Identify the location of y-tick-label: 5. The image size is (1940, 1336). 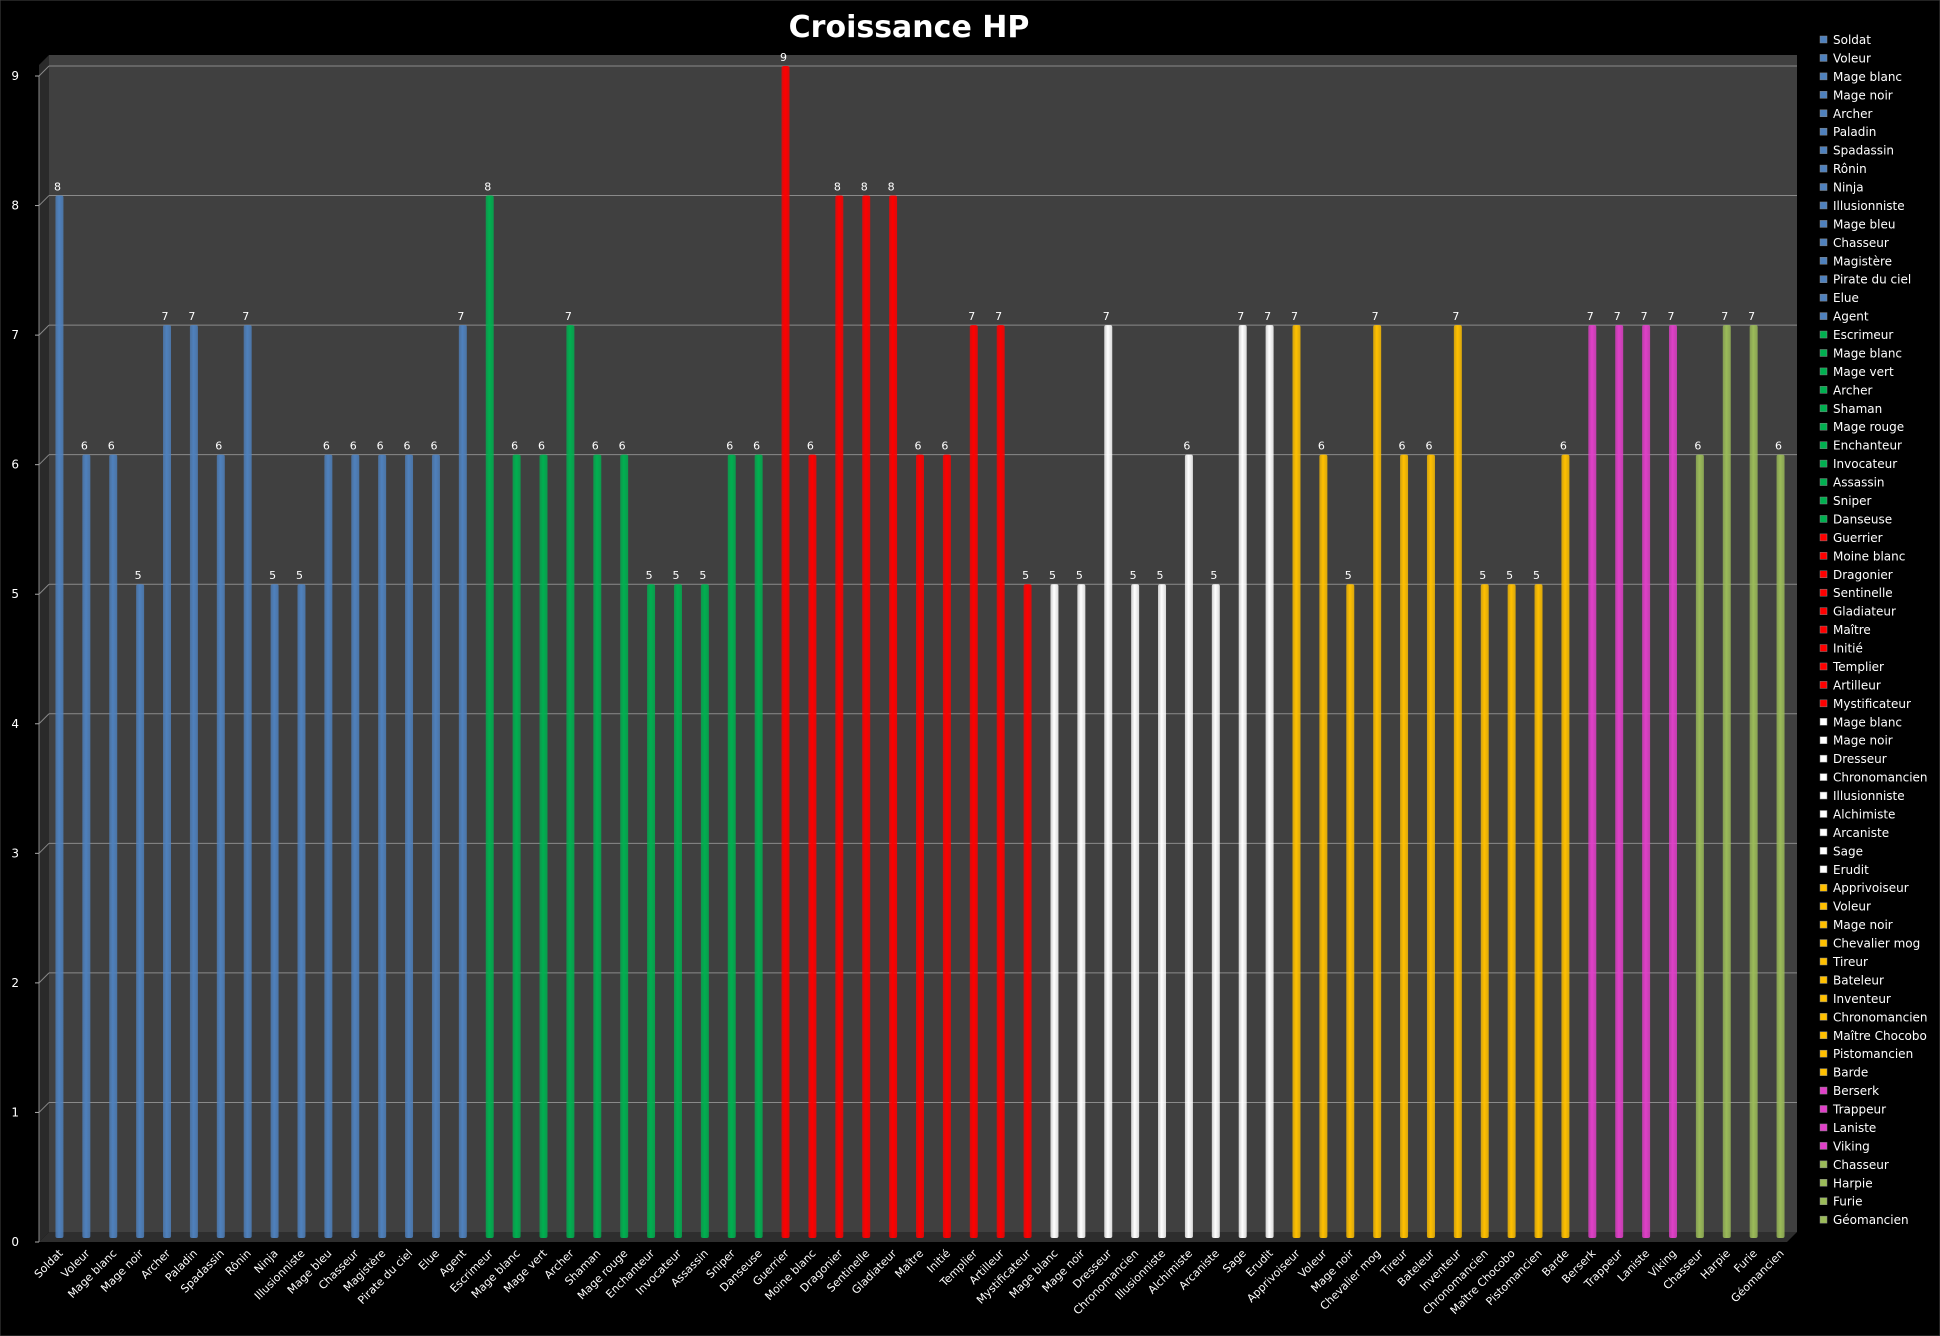
(15, 594).